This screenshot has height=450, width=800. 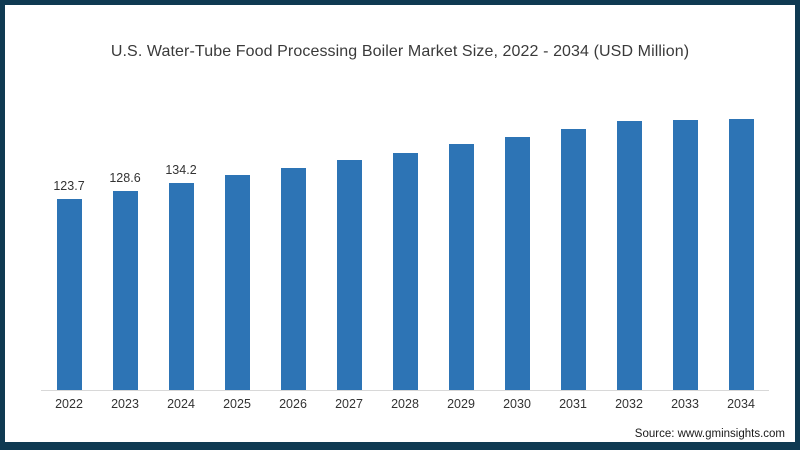 I want to click on bar-column: 128.6, so click(x=125, y=245).